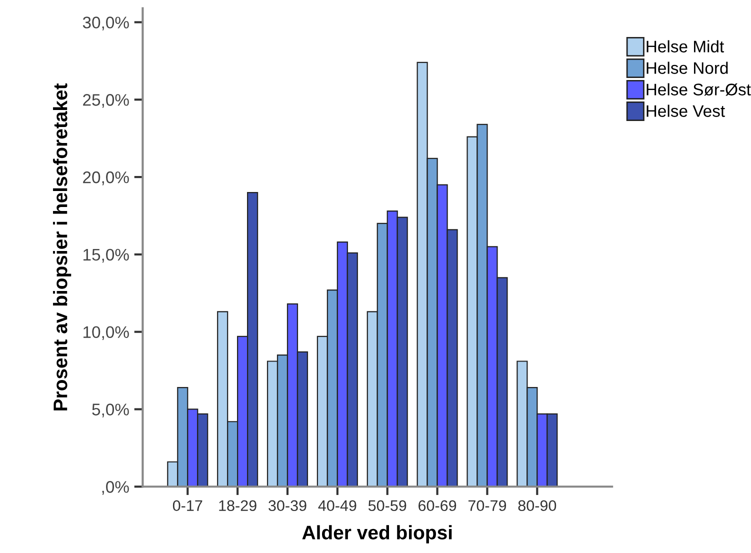  I want to click on y-tick-label: 25,0%, so click(106, 101).